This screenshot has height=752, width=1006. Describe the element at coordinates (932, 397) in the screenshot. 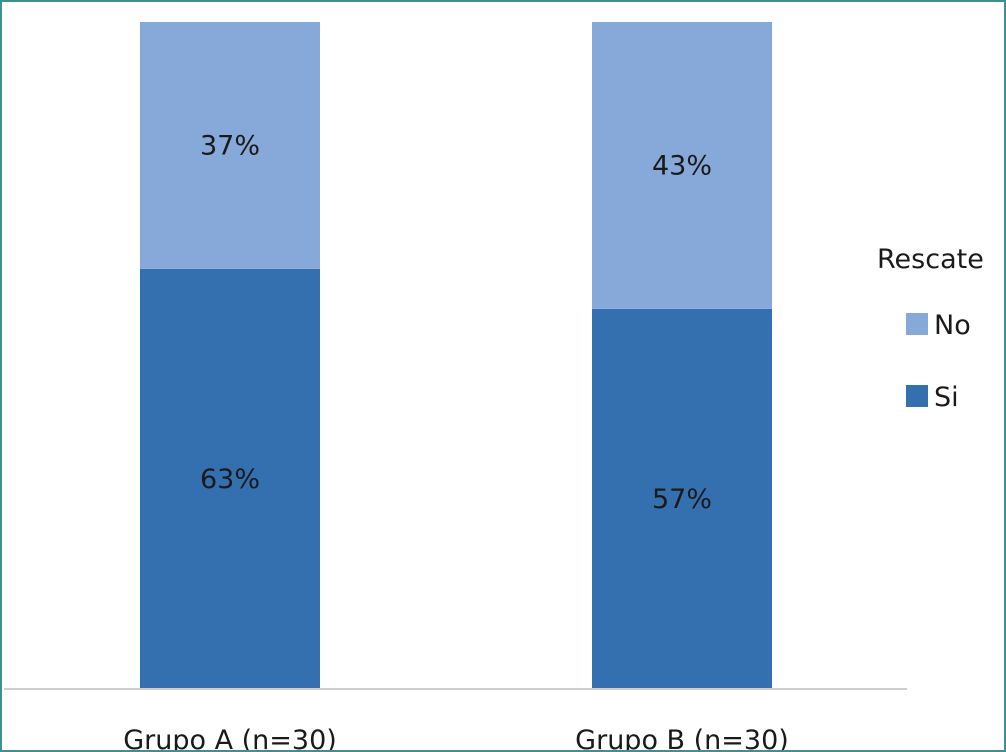

I see `legend-item-si: Si` at that location.